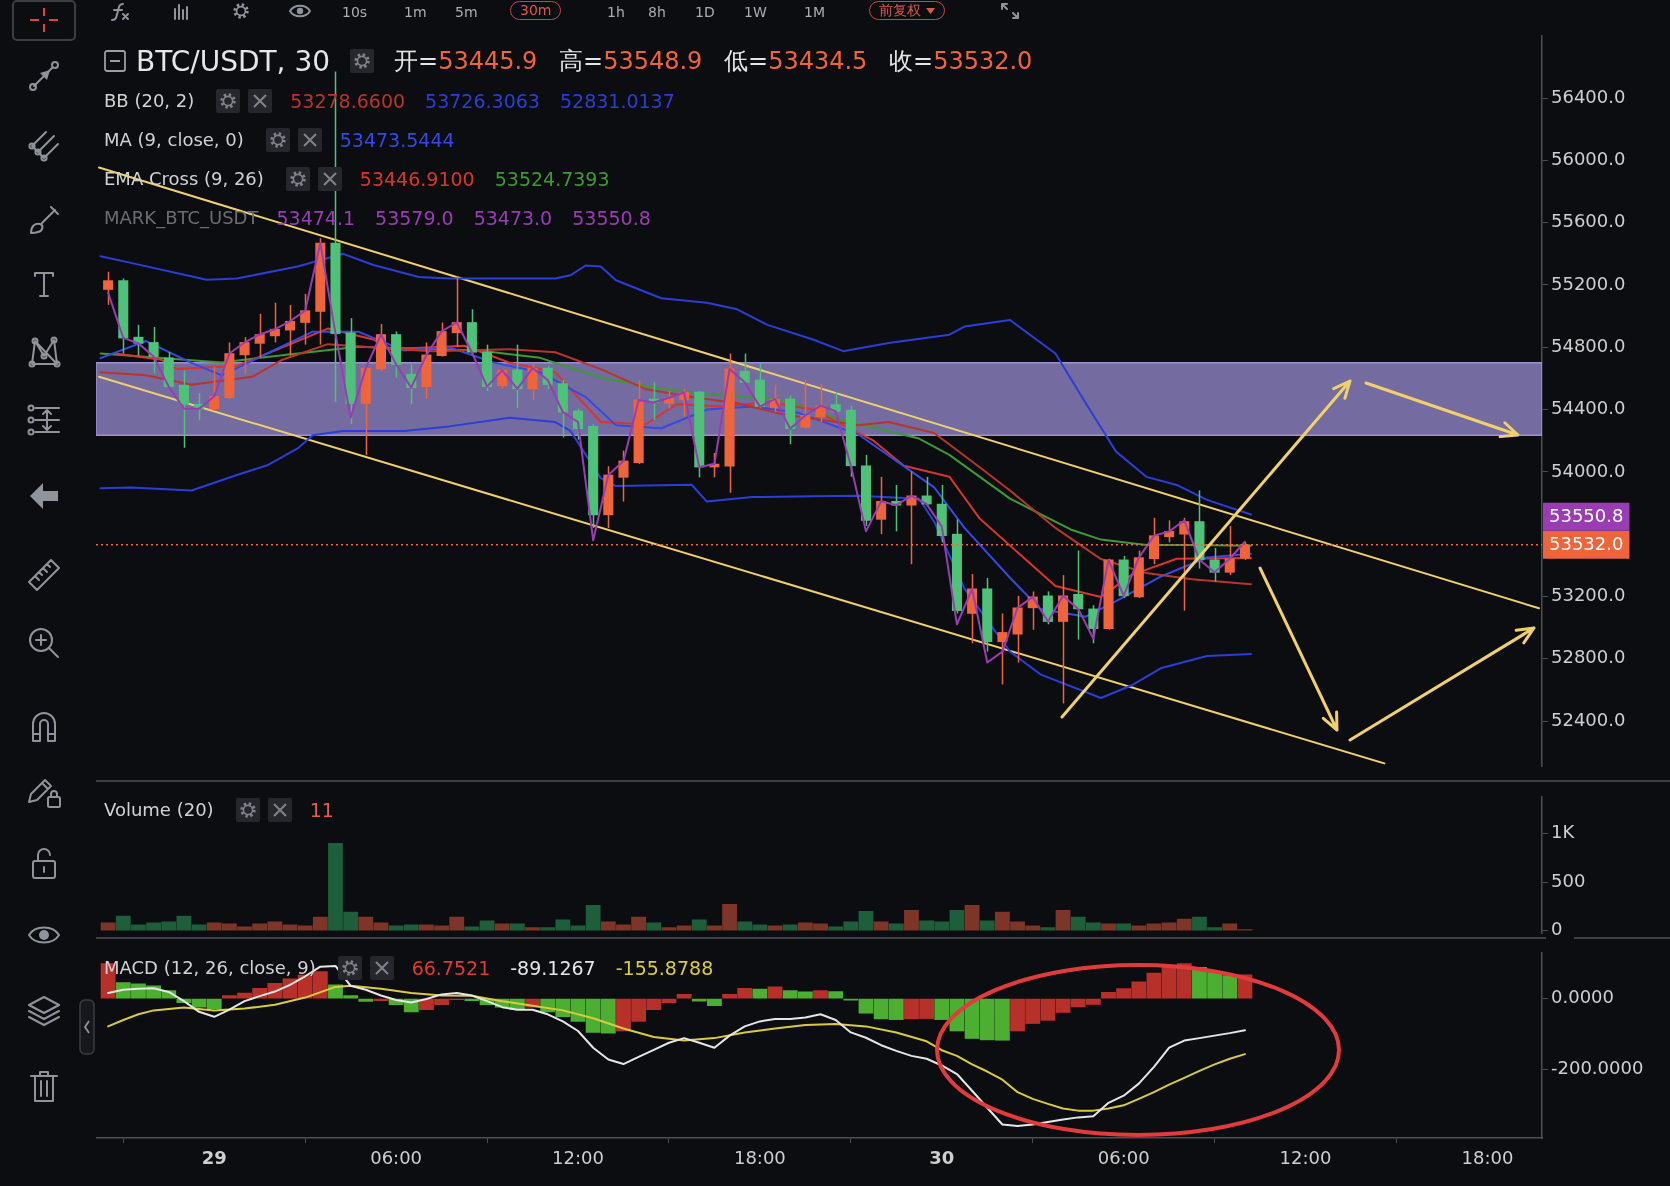 This screenshot has width=1670, height=1186. Describe the element at coordinates (755, 12) in the screenshot. I see `text: 1W` at that location.